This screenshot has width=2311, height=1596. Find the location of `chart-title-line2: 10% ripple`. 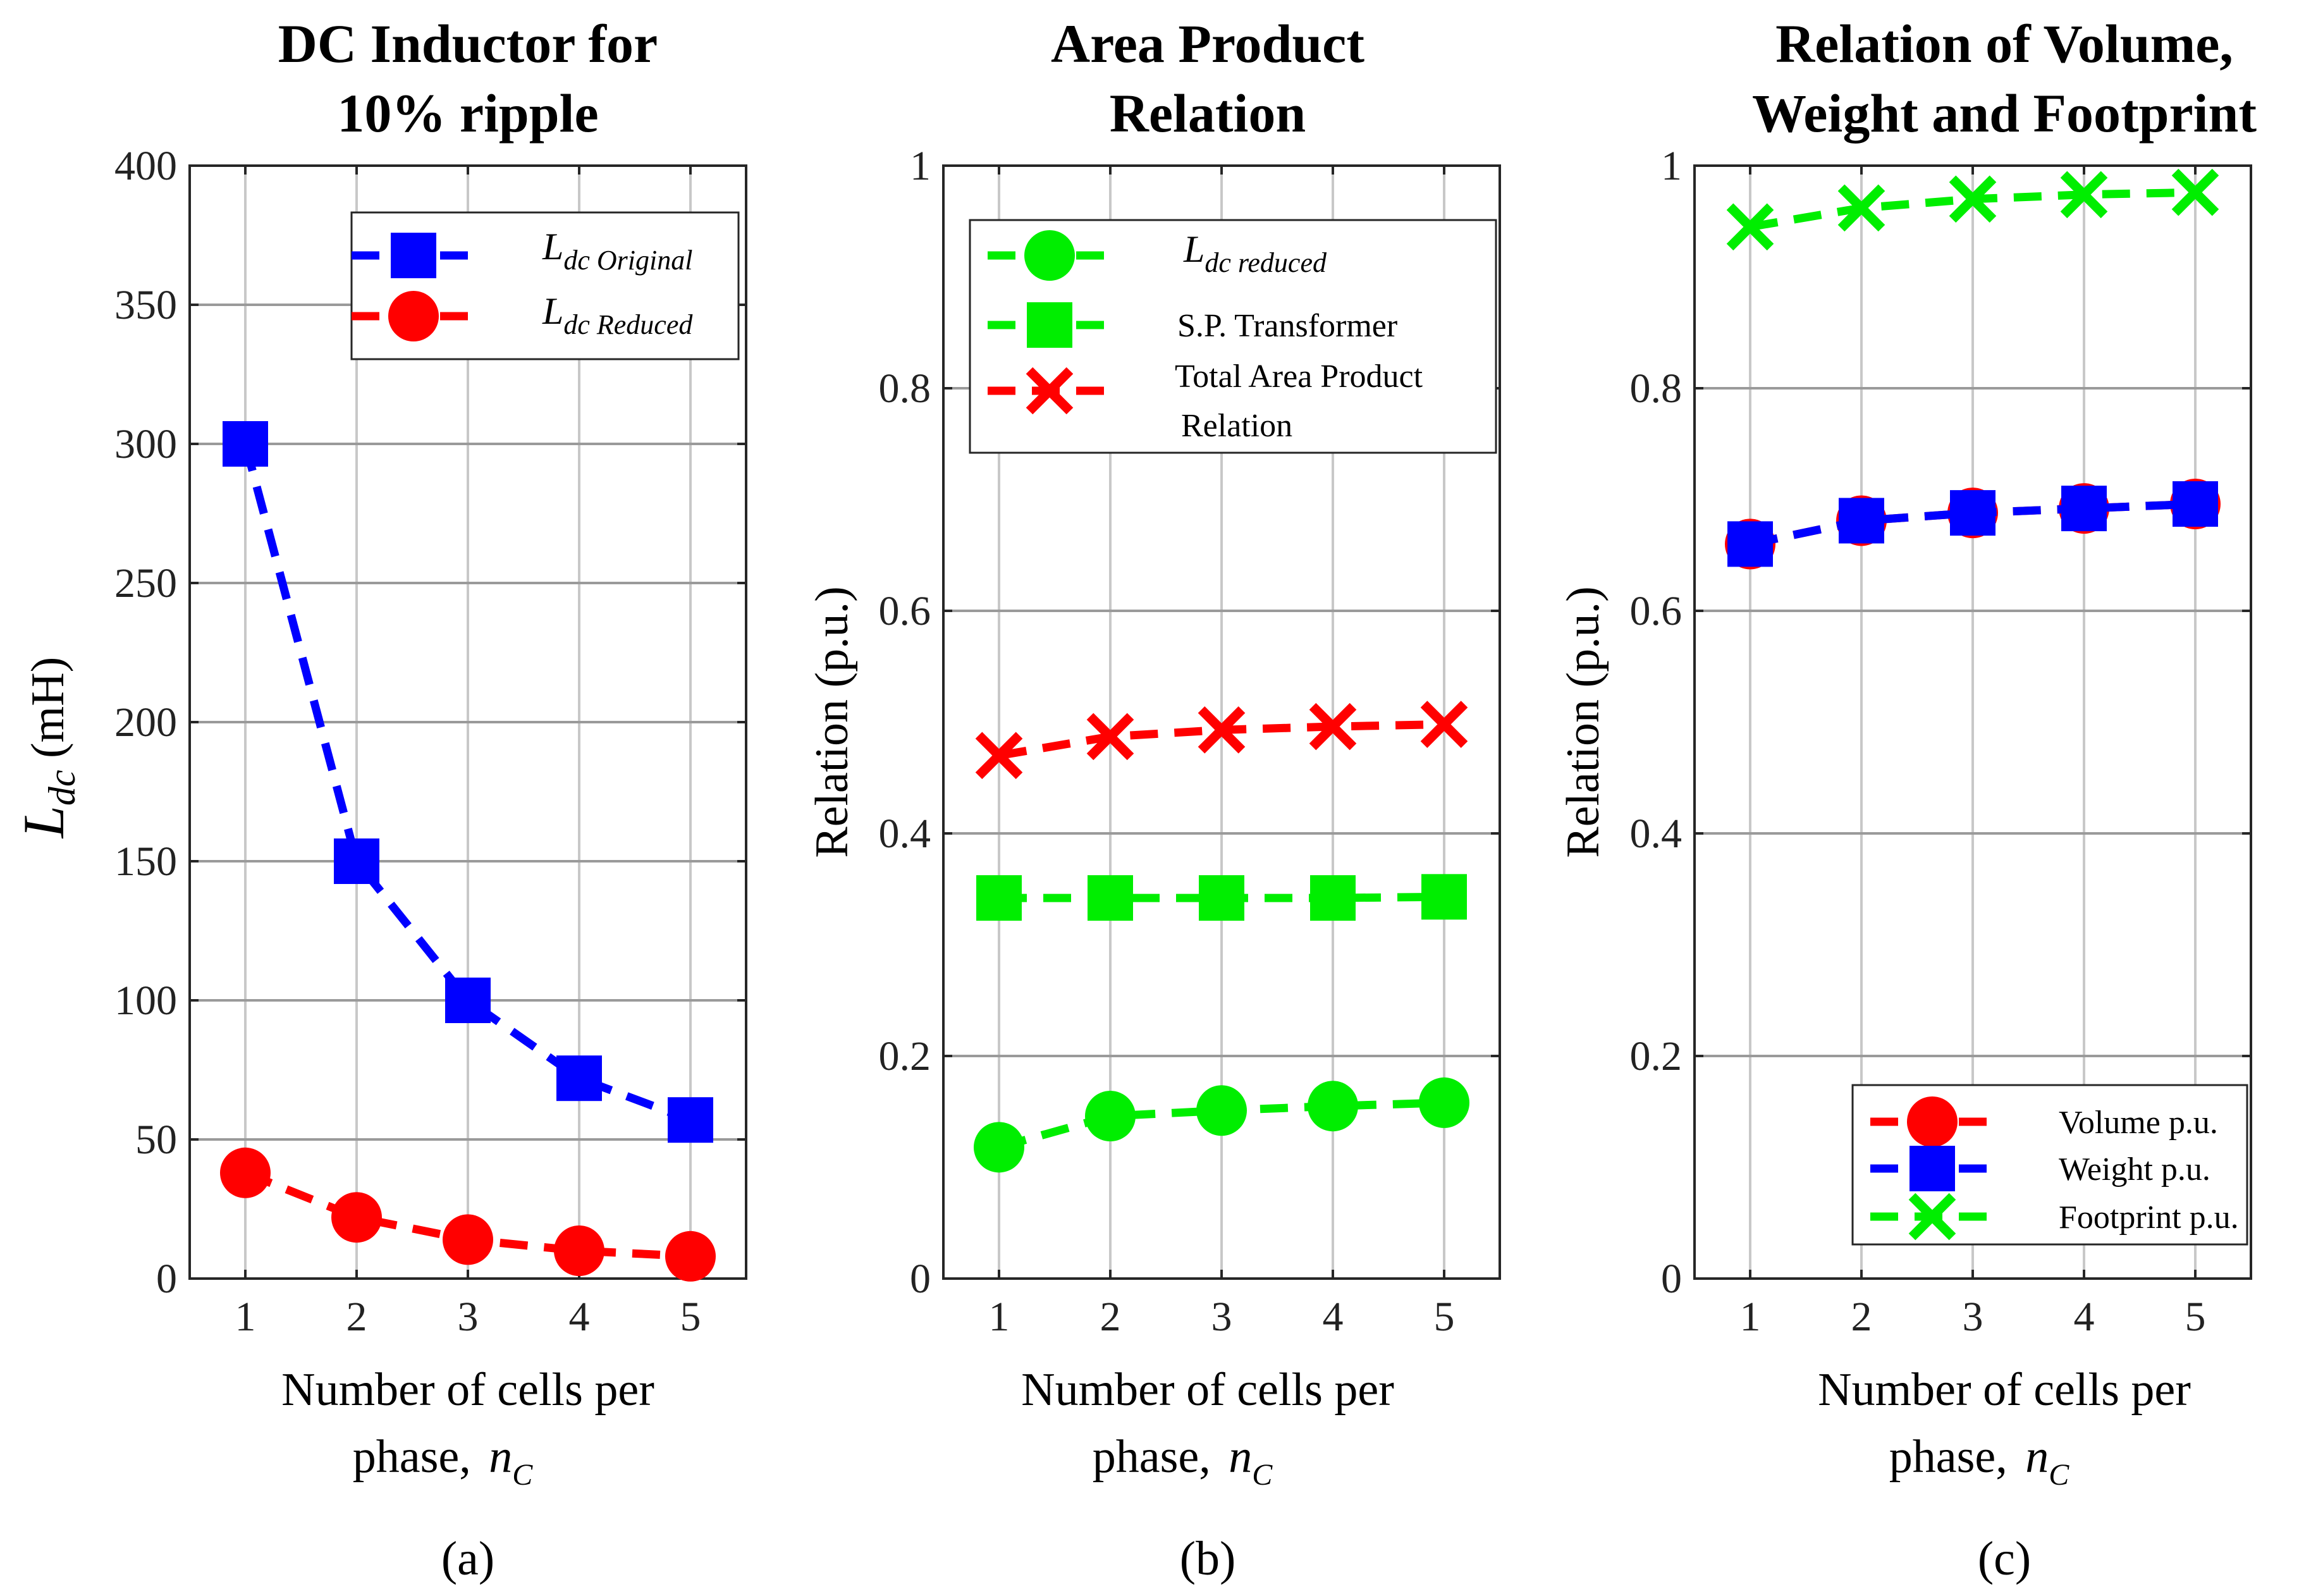

chart-title-line2: 10% ripple is located at coordinates (468, 113).